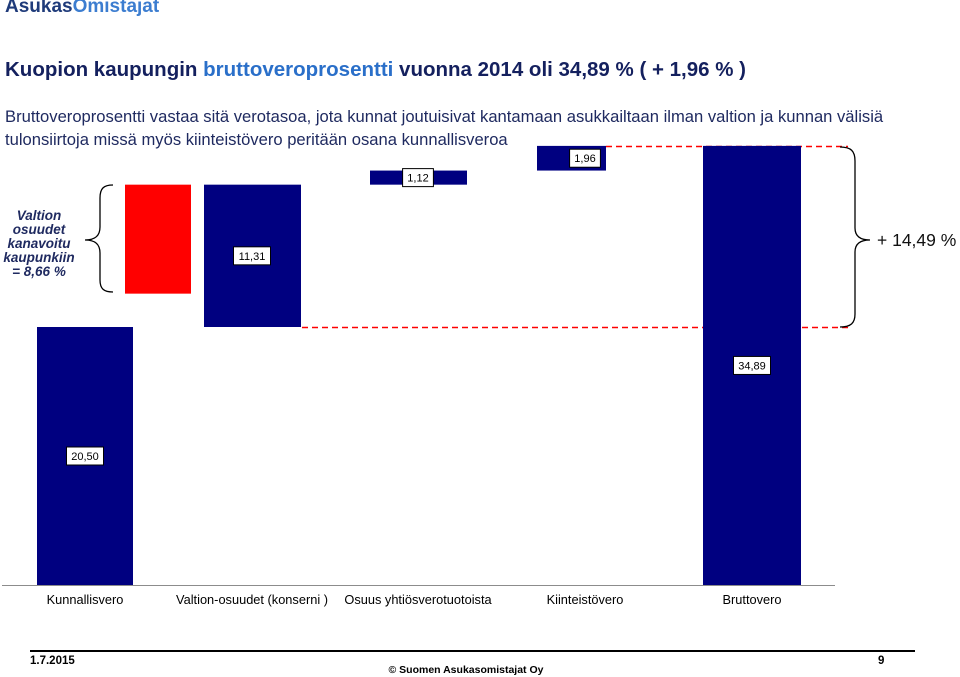 This screenshot has height=677, width=960. I want to click on left-brace, so click(99, 238).